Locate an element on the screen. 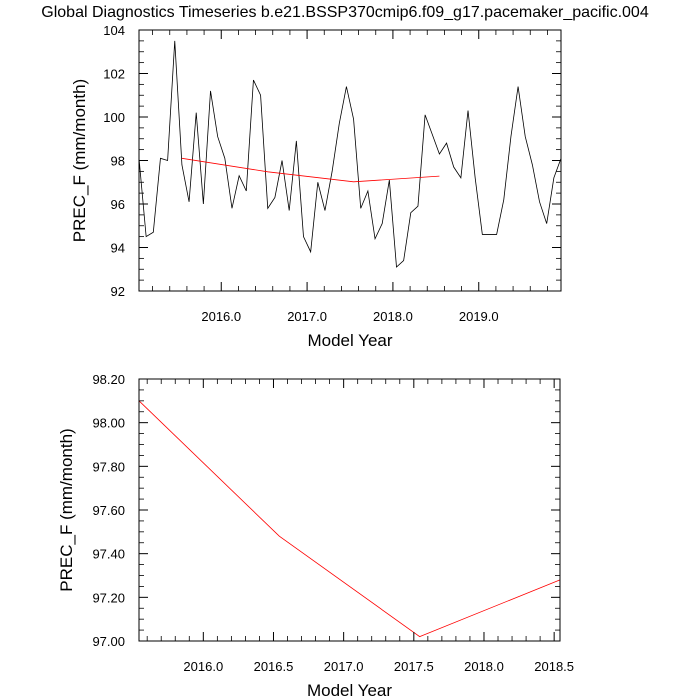  y-tick-label: 100 is located at coordinates (114, 117).